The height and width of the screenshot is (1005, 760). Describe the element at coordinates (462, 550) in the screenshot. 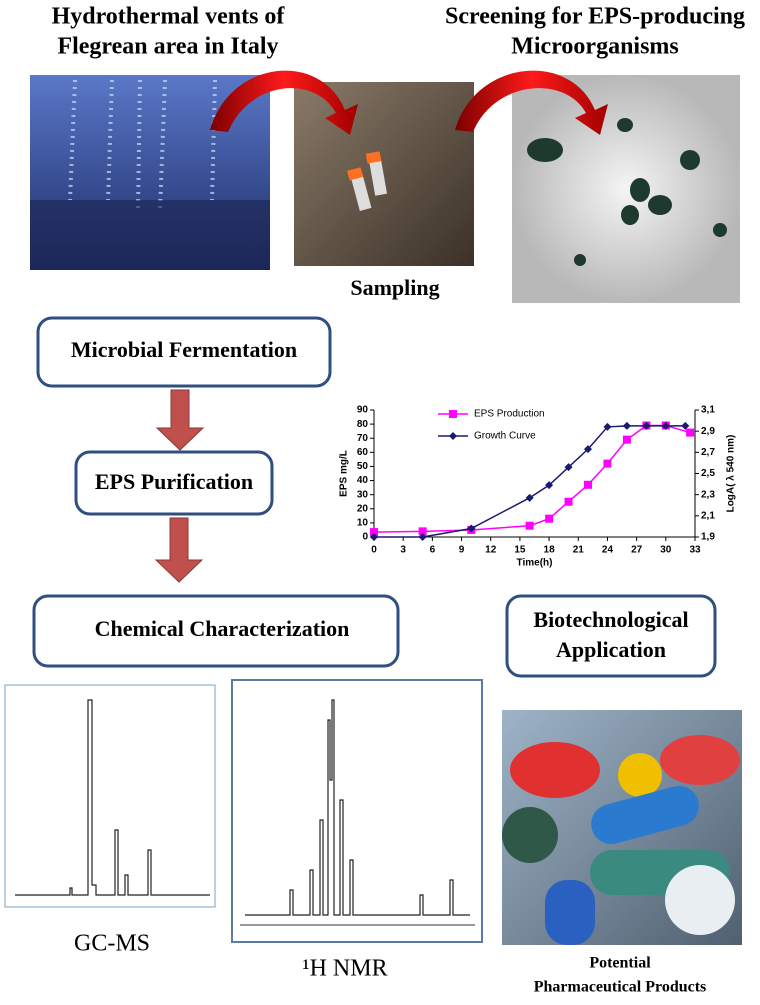

I see `x-tick-label: 9` at that location.